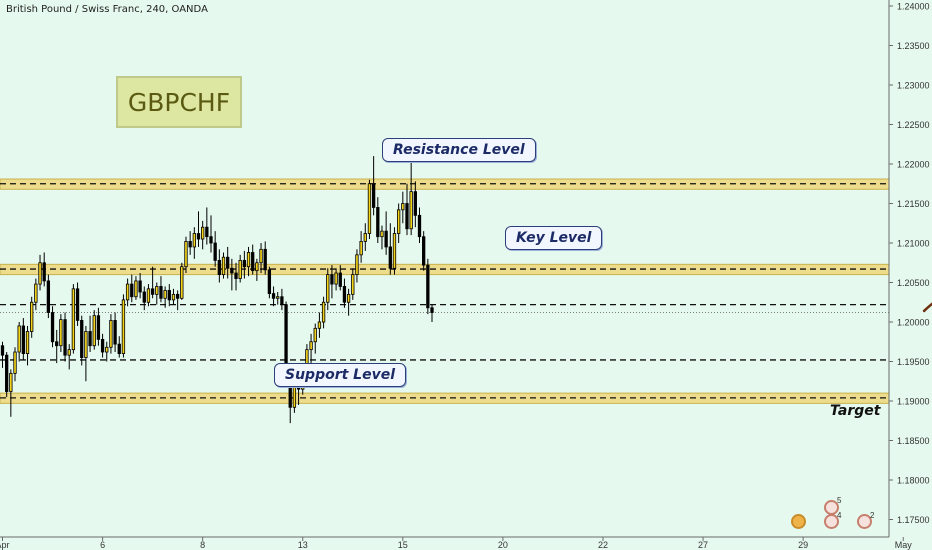 The height and width of the screenshot is (550, 932). I want to click on time-tick-label: 20, so click(503, 545).